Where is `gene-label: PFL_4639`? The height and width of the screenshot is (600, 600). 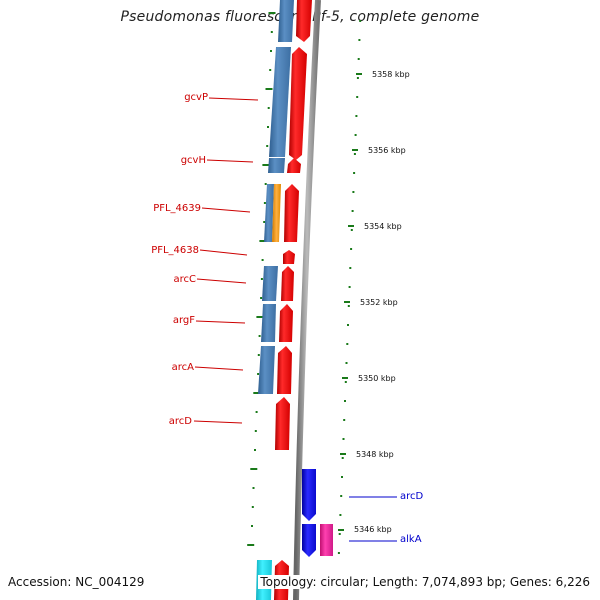 gene-label: PFL_4639 is located at coordinates (177, 208).